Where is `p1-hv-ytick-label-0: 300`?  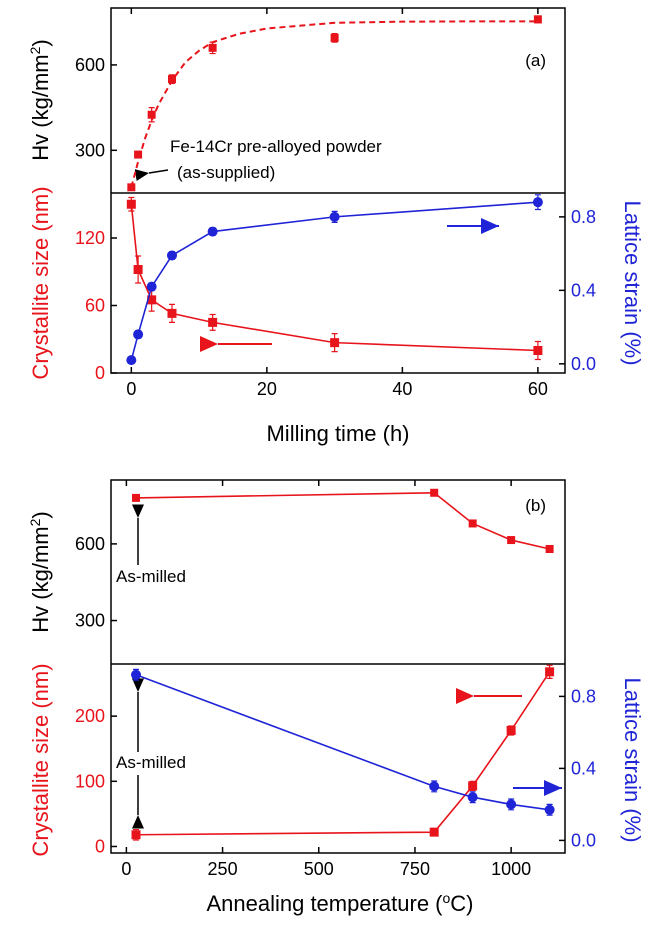 p1-hv-ytick-label-0: 300 is located at coordinates (90, 621).